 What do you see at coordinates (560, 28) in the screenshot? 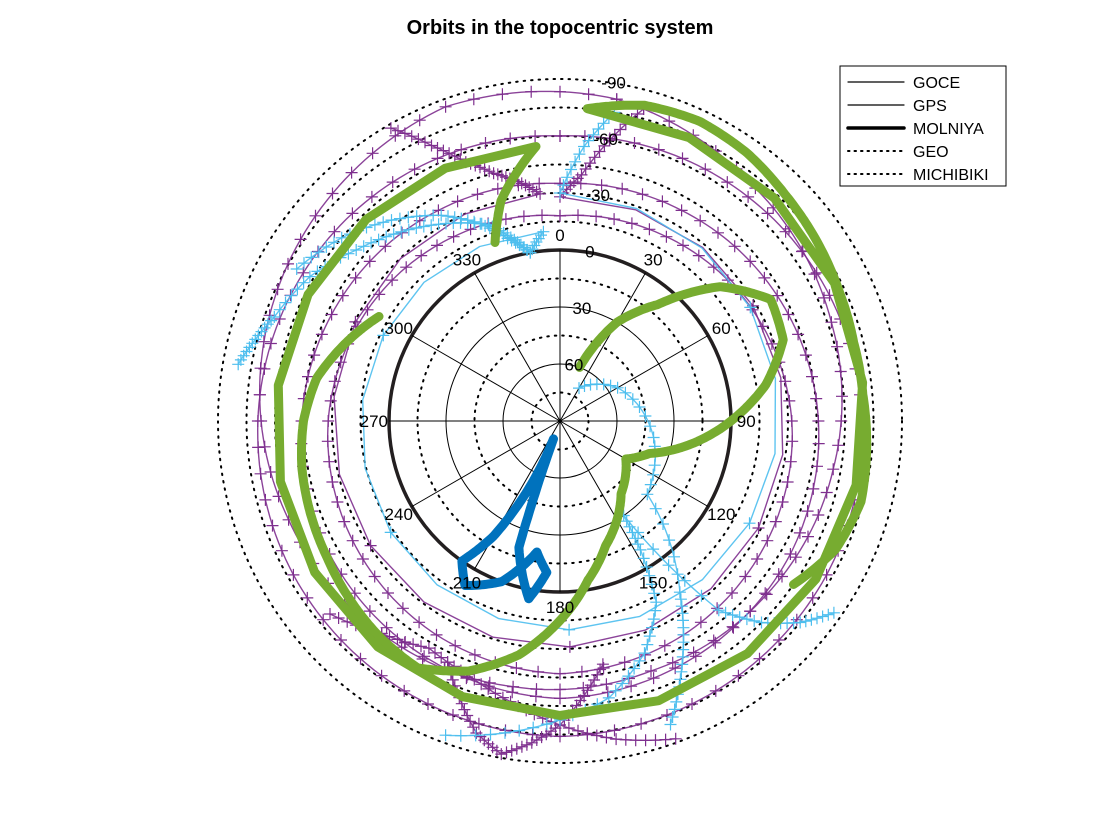
I see `chart-title: Orbits in the topocentric system` at bounding box center [560, 28].